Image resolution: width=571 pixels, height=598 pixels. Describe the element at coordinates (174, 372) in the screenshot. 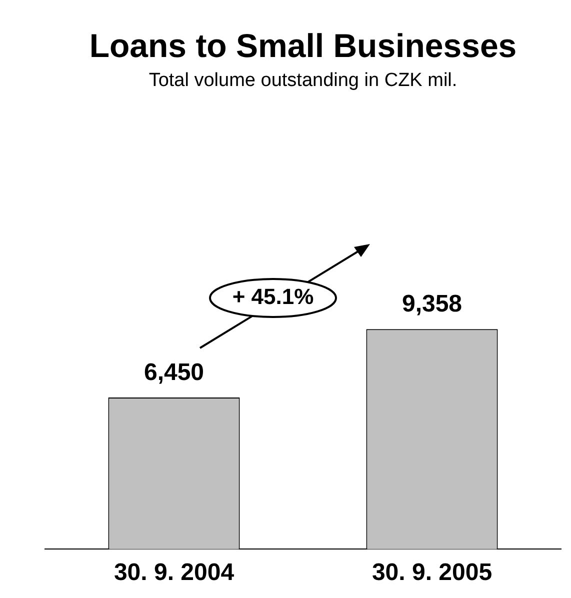

I see `data-label: 6,450` at that location.